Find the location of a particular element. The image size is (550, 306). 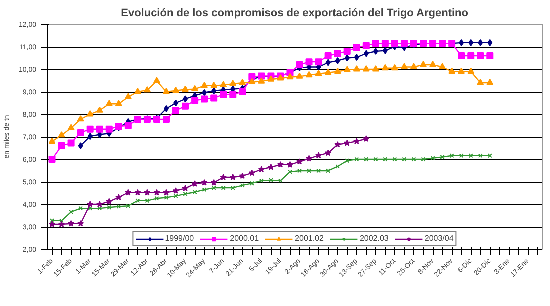

chart-title: Evolución de los compromisos de exportación del Trigo Argentino is located at coordinates (295, 14).